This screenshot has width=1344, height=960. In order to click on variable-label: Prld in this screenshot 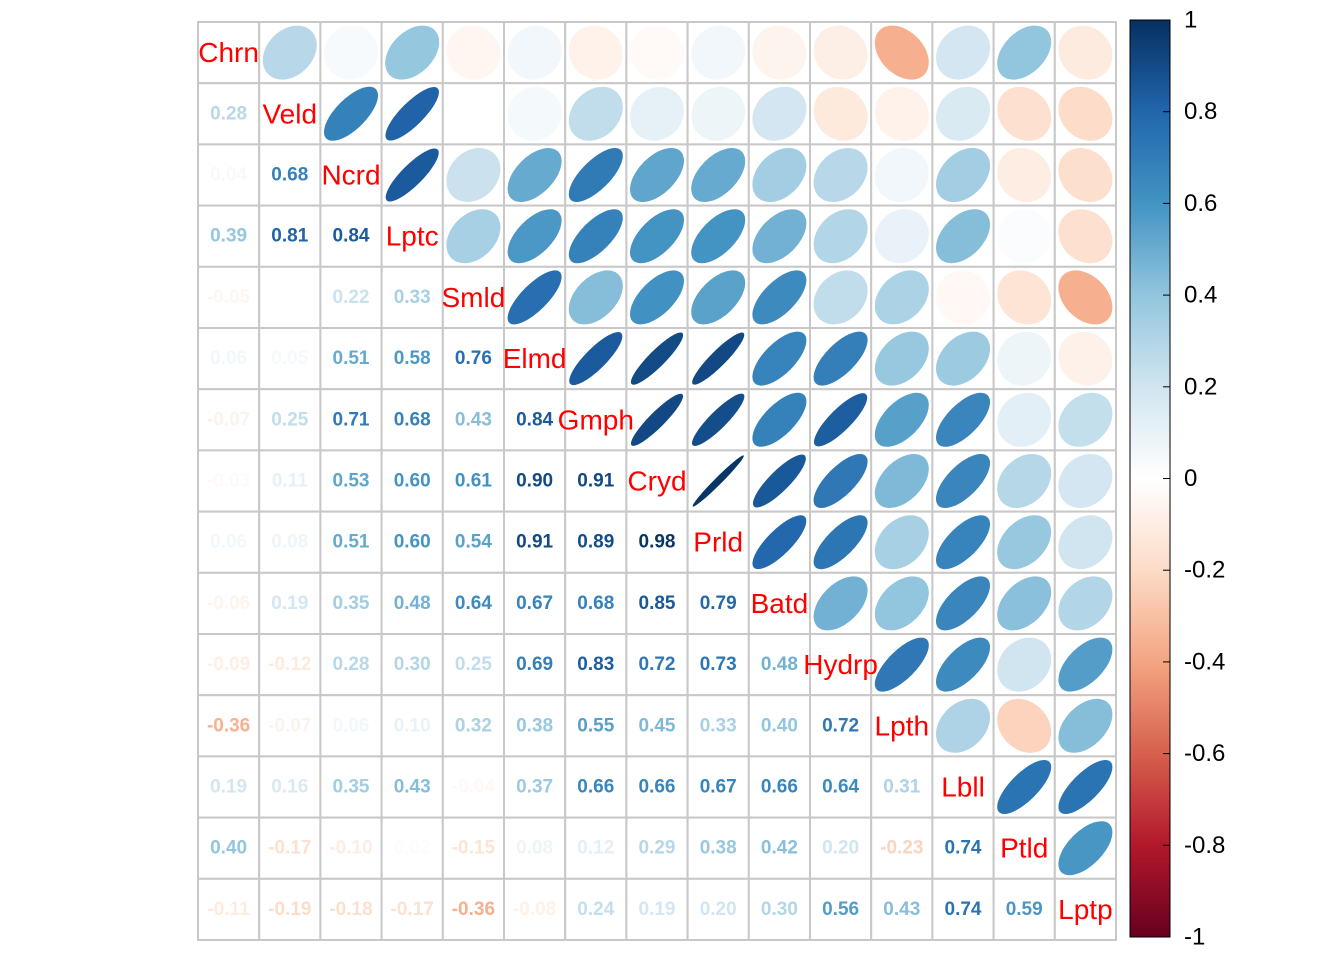, I will do `click(718, 542)`.